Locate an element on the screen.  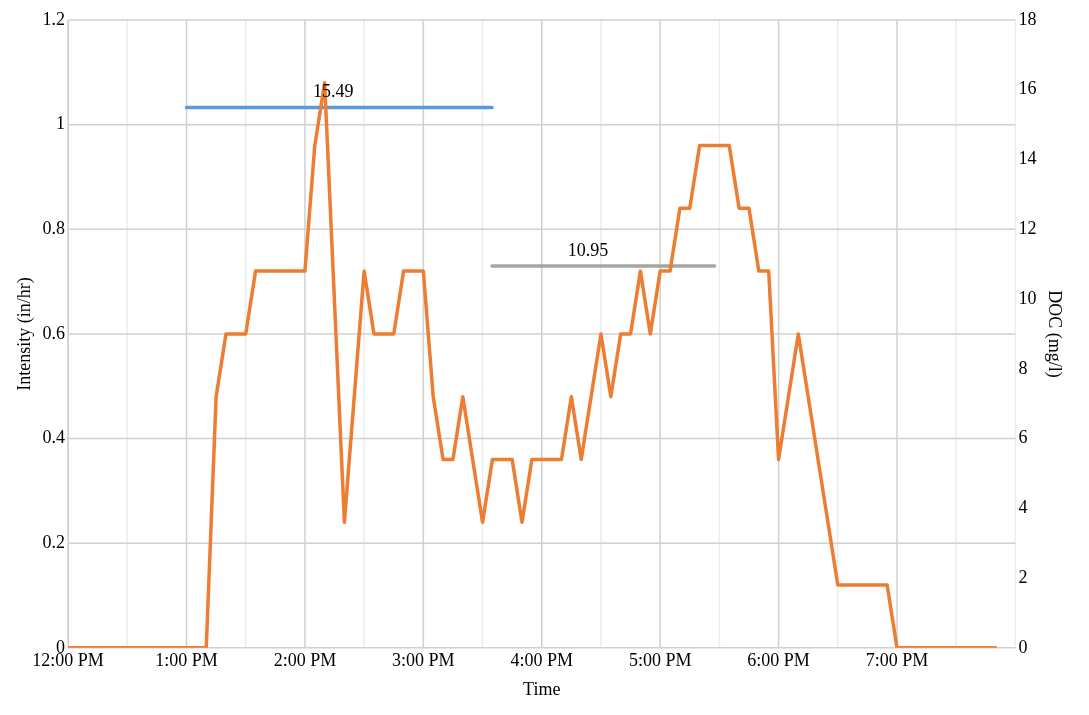
y-tick-label: 0.8 is located at coordinates (54, 228).